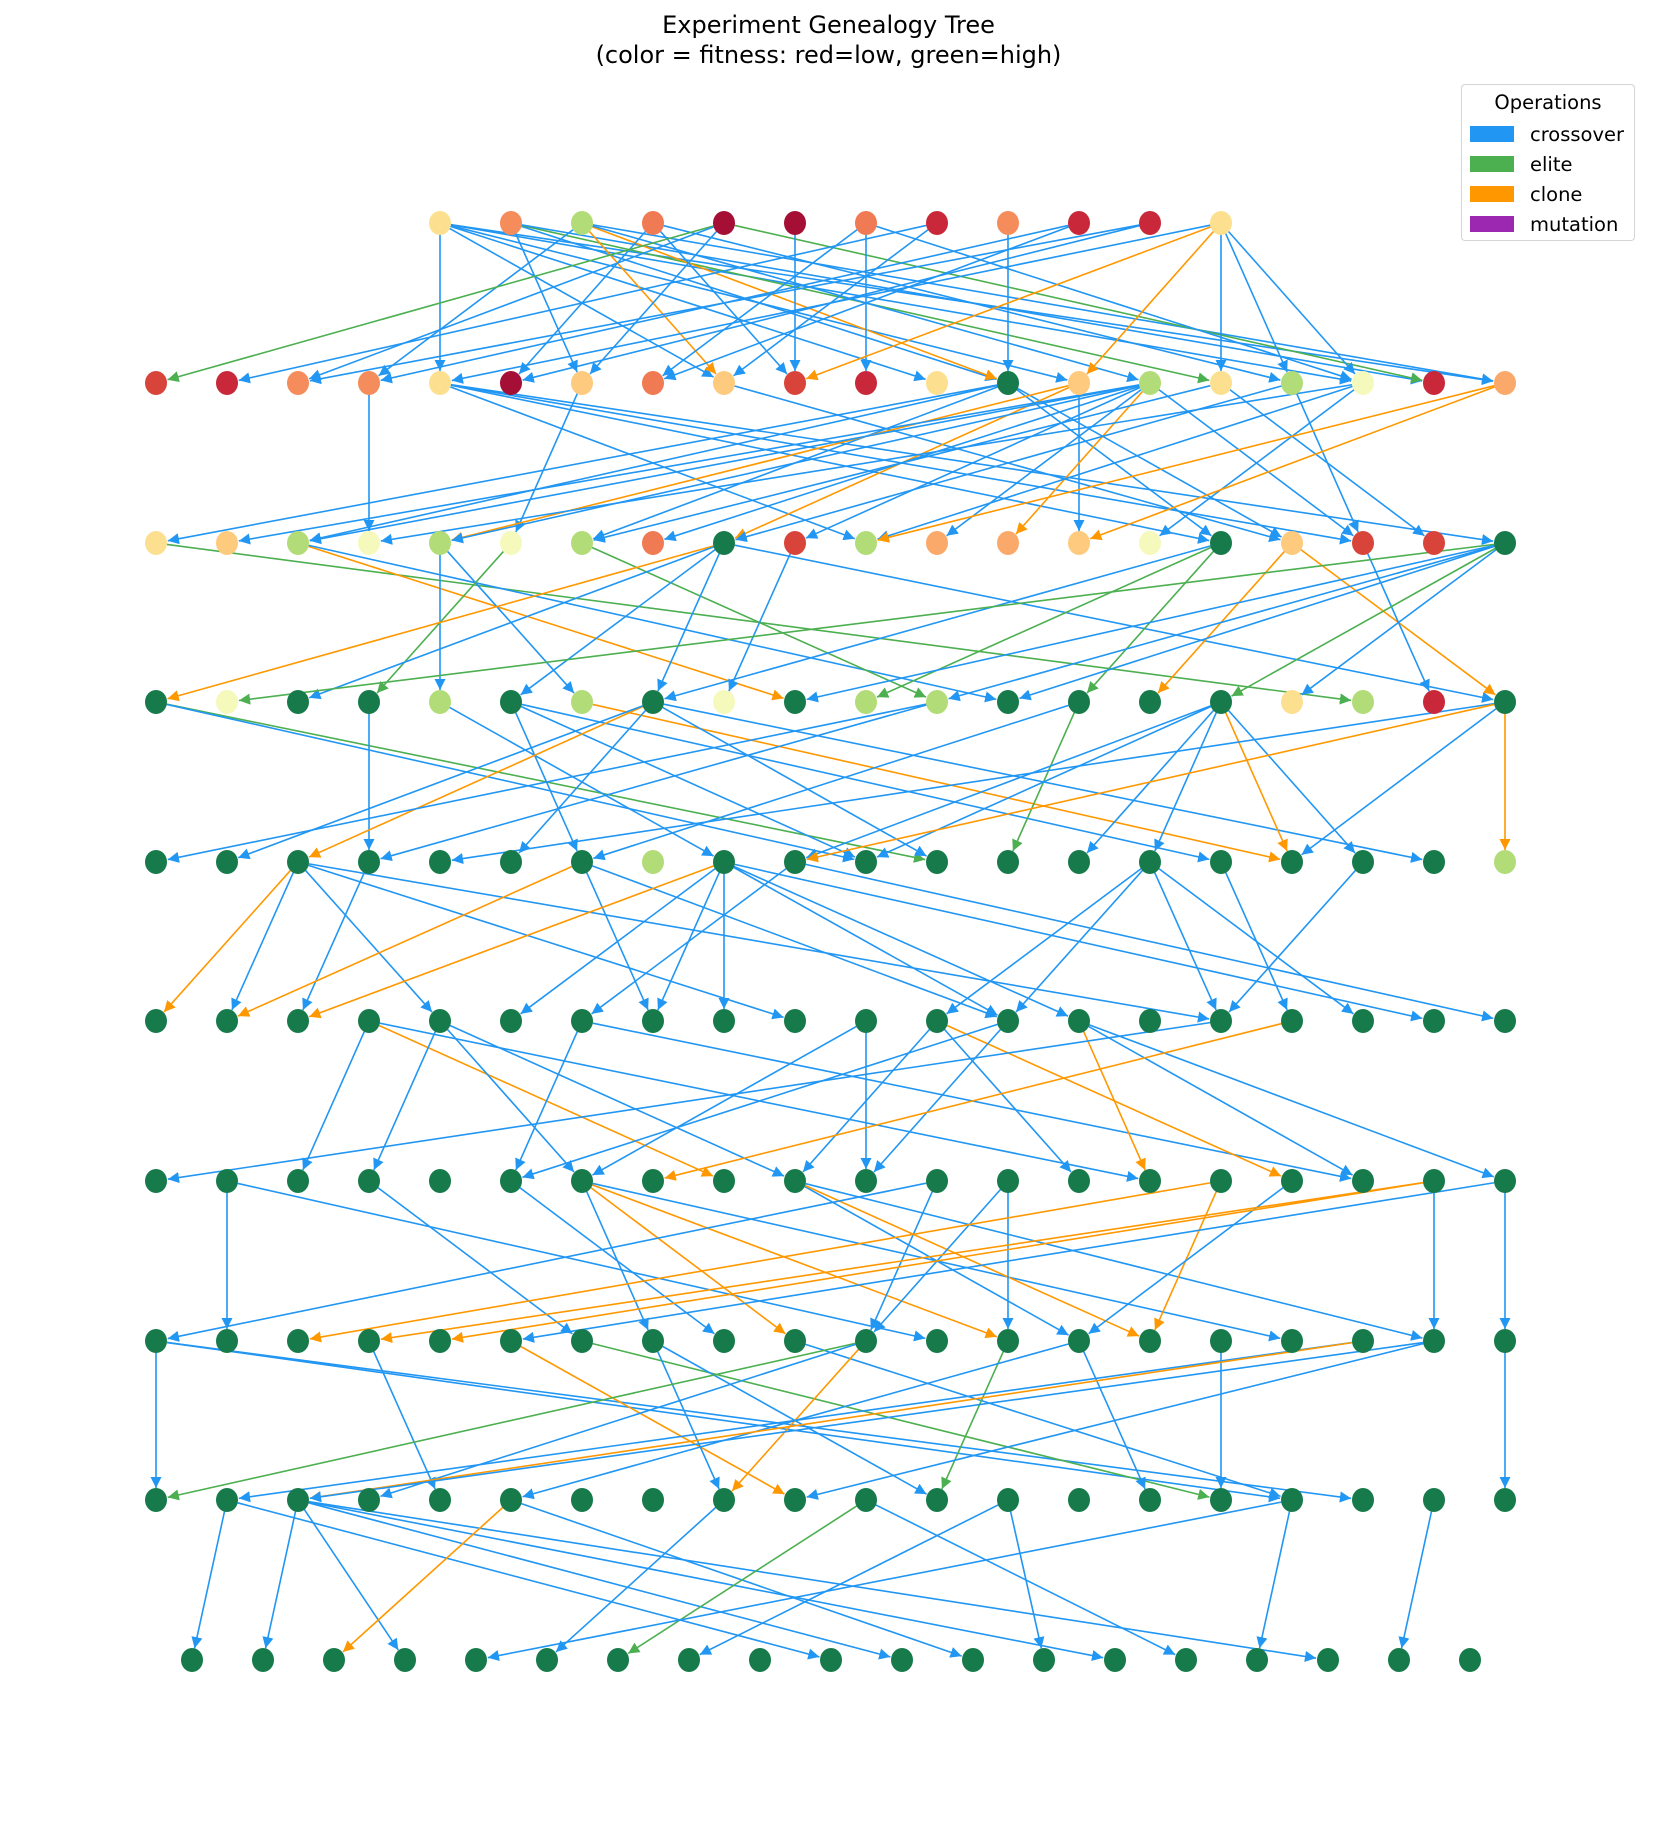 The height and width of the screenshot is (1821, 1657). What do you see at coordinates (1574, 224) in the screenshot?
I see `legend-label: mutation` at bounding box center [1574, 224].